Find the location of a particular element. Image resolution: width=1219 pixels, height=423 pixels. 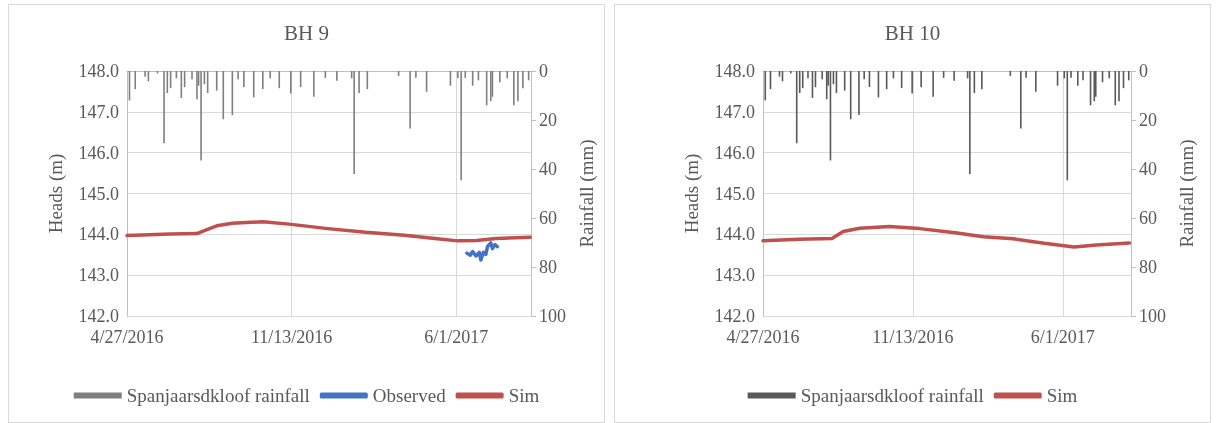

chart-title: BH 9 is located at coordinates (306, 32).